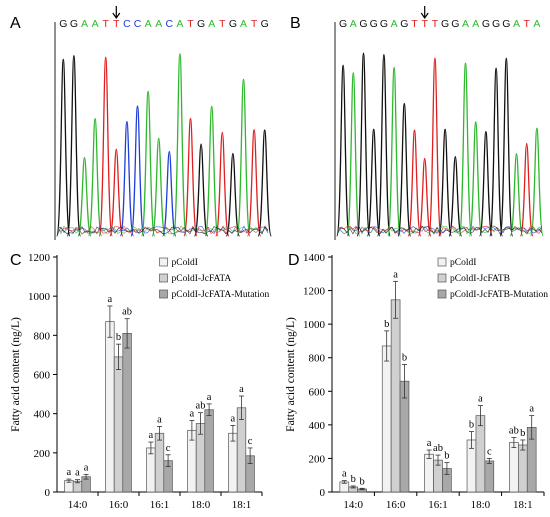 The height and width of the screenshot is (517, 550). What do you see at coordinates (39, 297) in the screenshot?
I see `y-tick-label: 1000` at bounding box center [39, 297].